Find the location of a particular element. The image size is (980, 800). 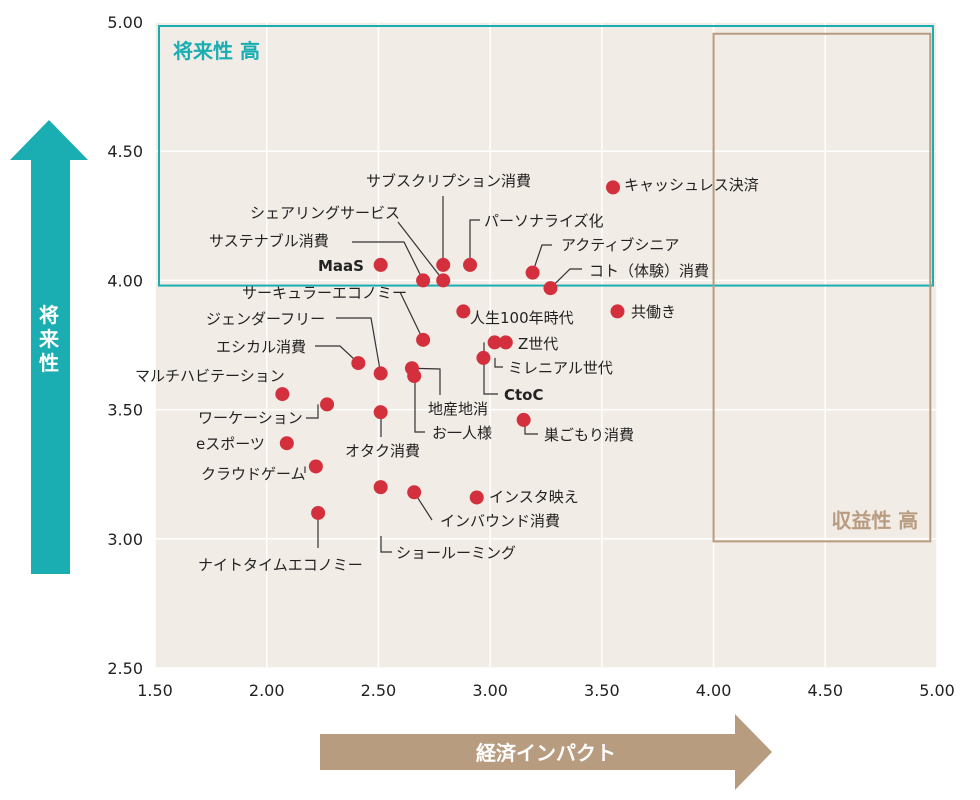

data-label: 共働き is located at coordinates (653, 312).